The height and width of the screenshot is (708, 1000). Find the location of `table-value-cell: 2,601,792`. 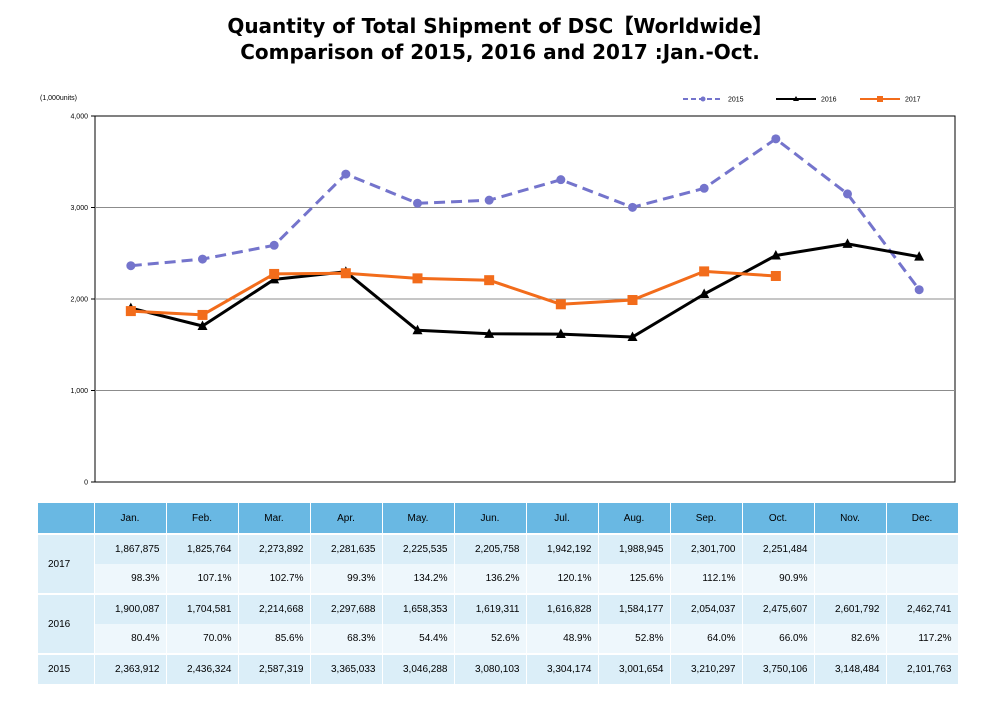

table-value-cell: 2,601,792 is located at coordinates (850, 608).